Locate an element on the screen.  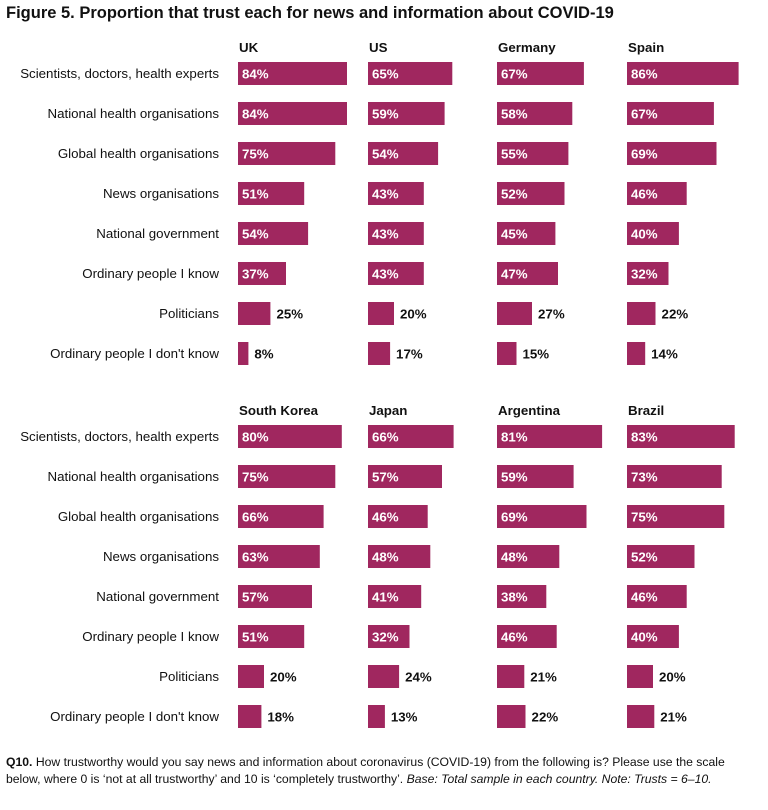
country-header: Argentina is located at coordinates (529, 410).